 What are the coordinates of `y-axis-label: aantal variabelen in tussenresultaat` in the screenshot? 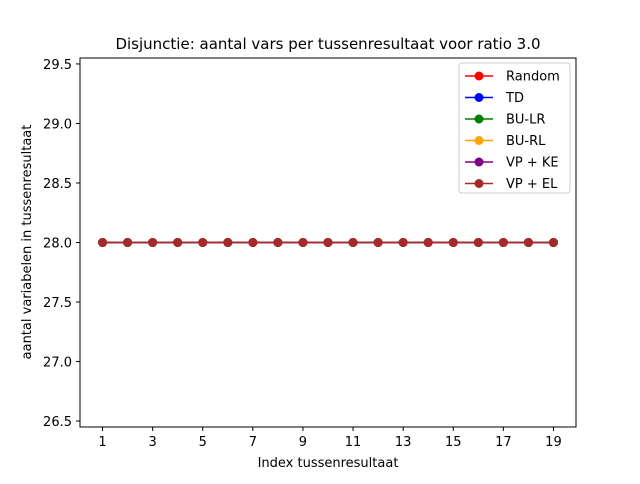 It's located at (27, 242).